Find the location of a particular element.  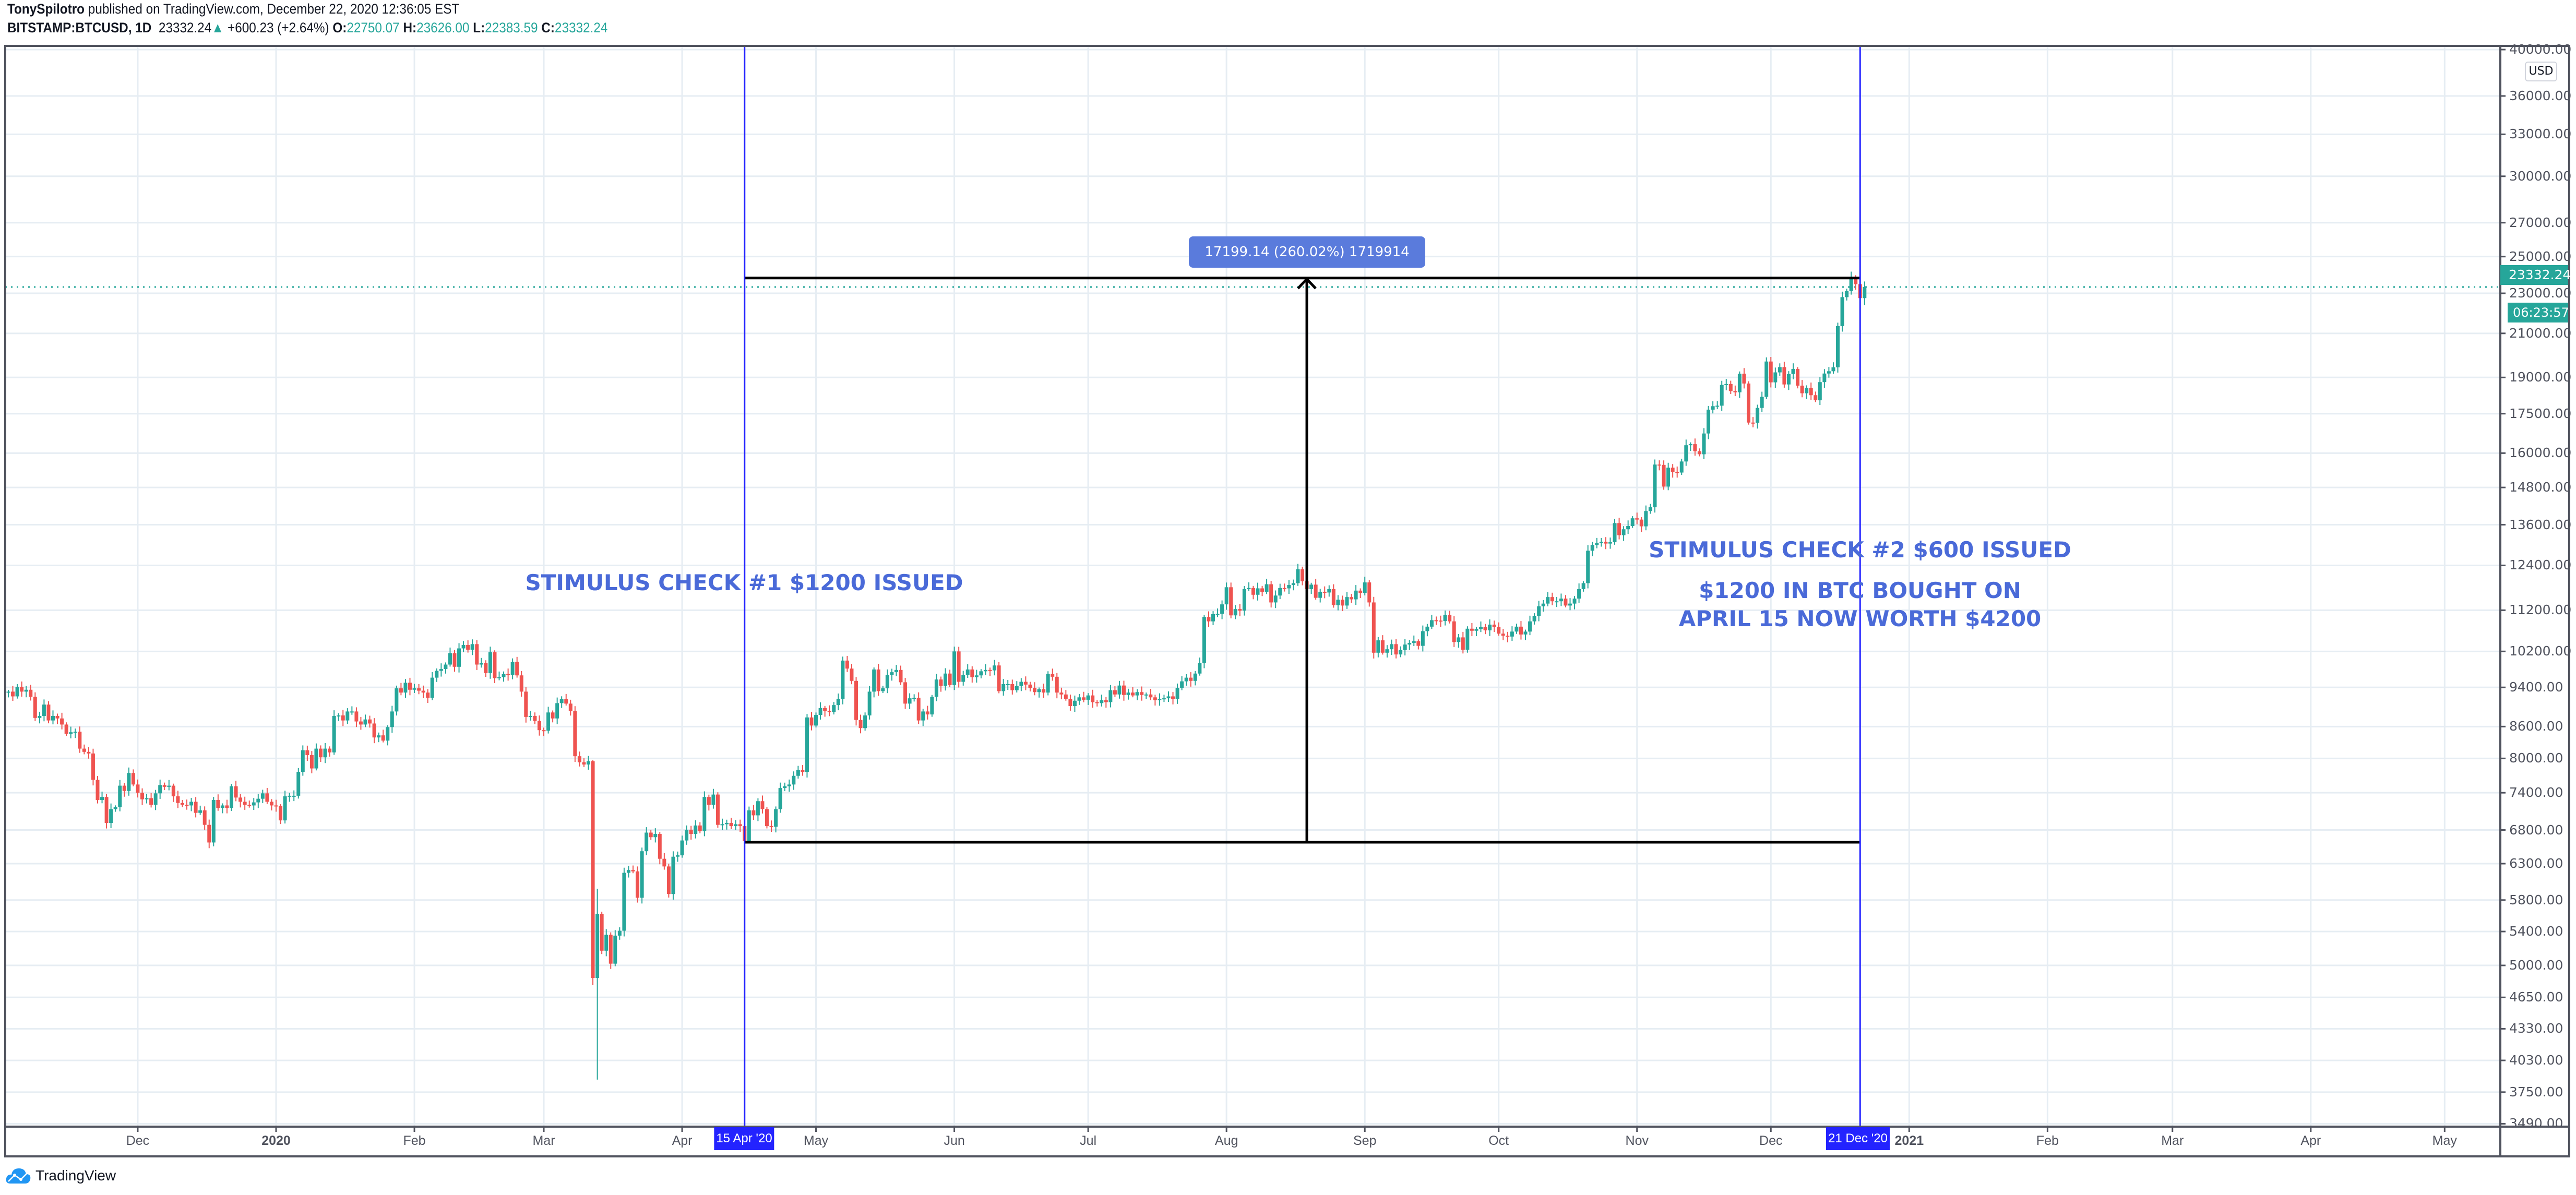

price-tick-label: 27000.00 is located at coordinates (2540, 222).